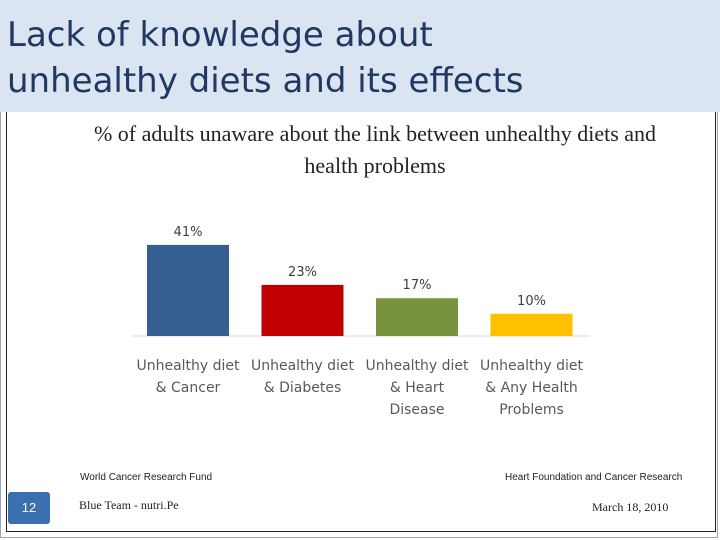 This screenshot has width=720, height=540. I want to click on footer-date: March 18, 2010, so click(630, 507).